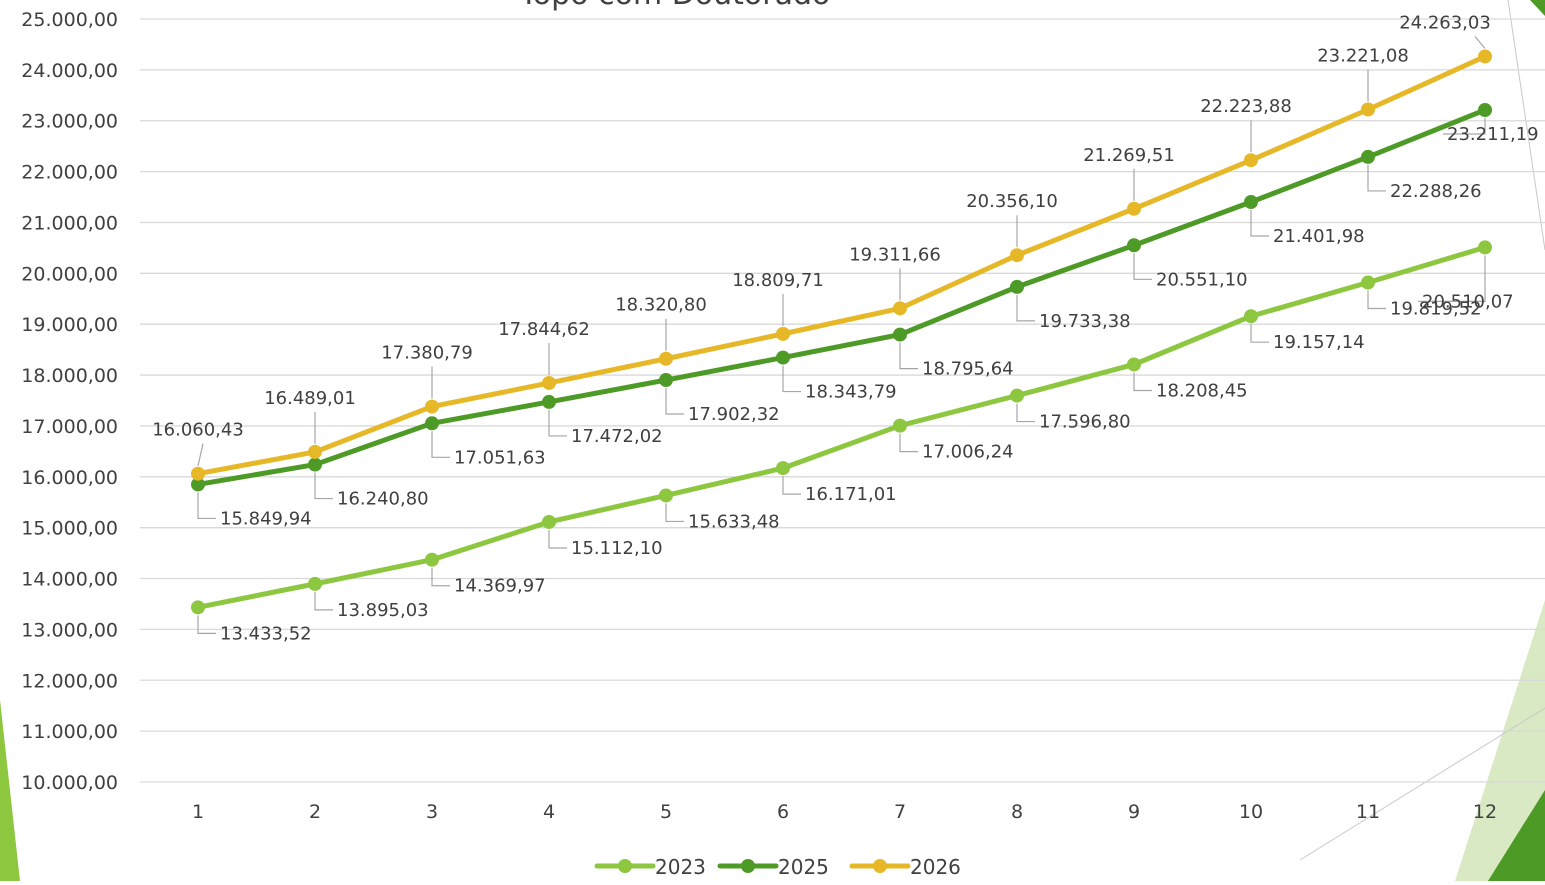 The width and height of the screenshot is (1545, 885). What do you see at coordinates (1368, 812) in the screenshot?
I see `x-tick-label: 11` at bounding box center [1368, 812].